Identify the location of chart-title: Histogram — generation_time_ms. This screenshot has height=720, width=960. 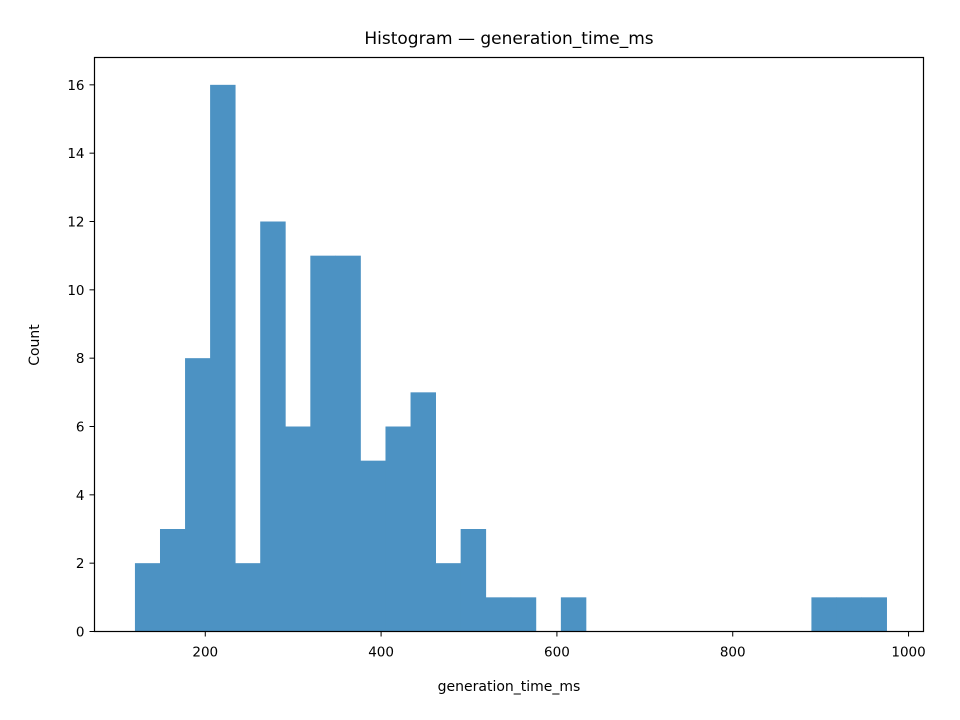
(508, 39).